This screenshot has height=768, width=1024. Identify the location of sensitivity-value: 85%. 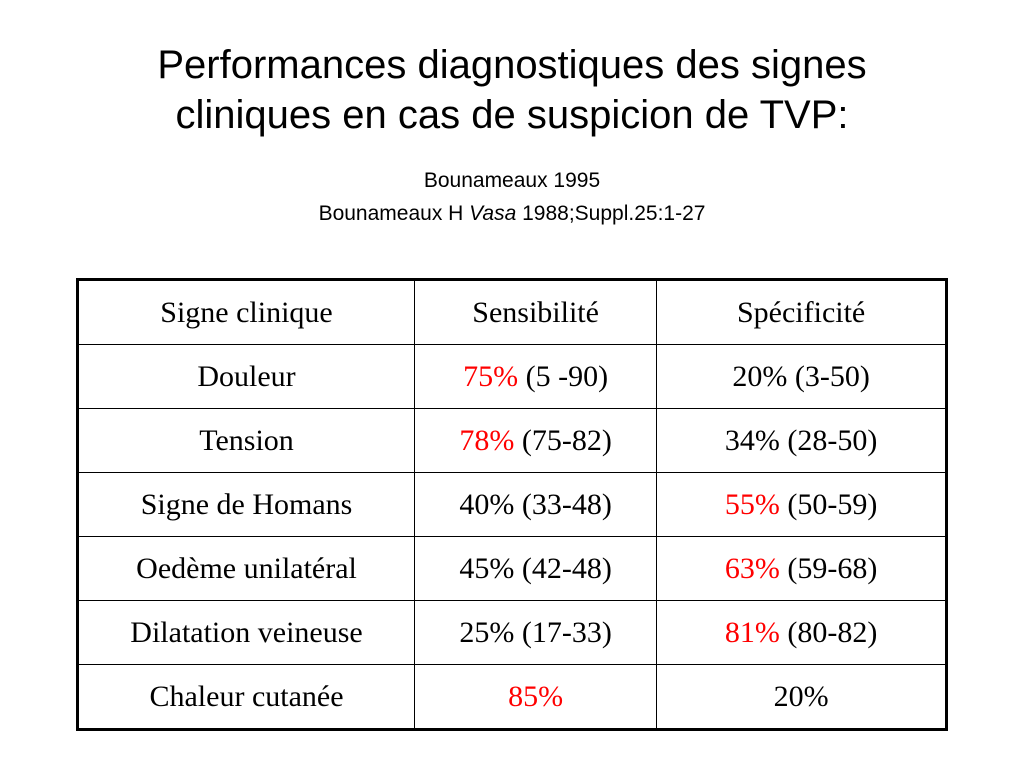
(536, 696).